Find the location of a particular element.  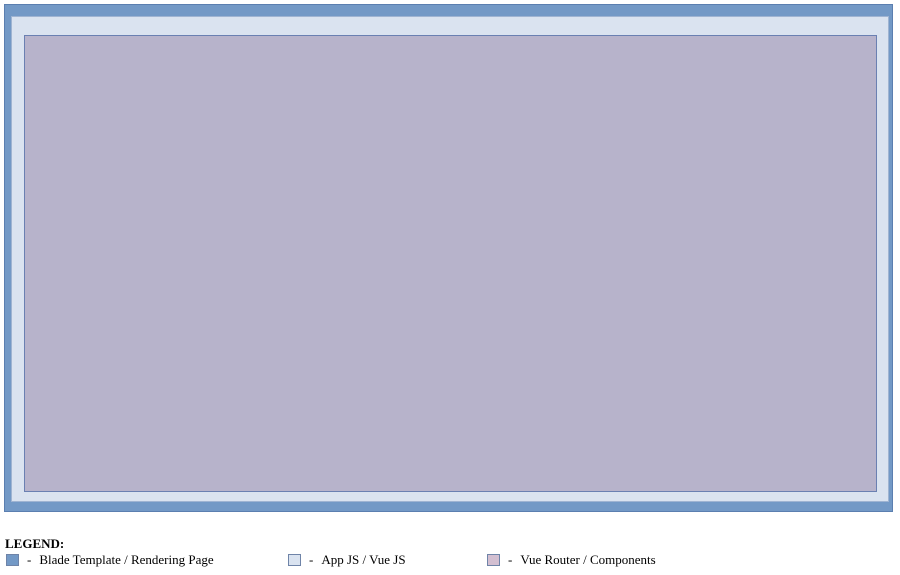

legend-item-blade-template: - Blade Template / Rendering Page is located at coordinates (110, 560).